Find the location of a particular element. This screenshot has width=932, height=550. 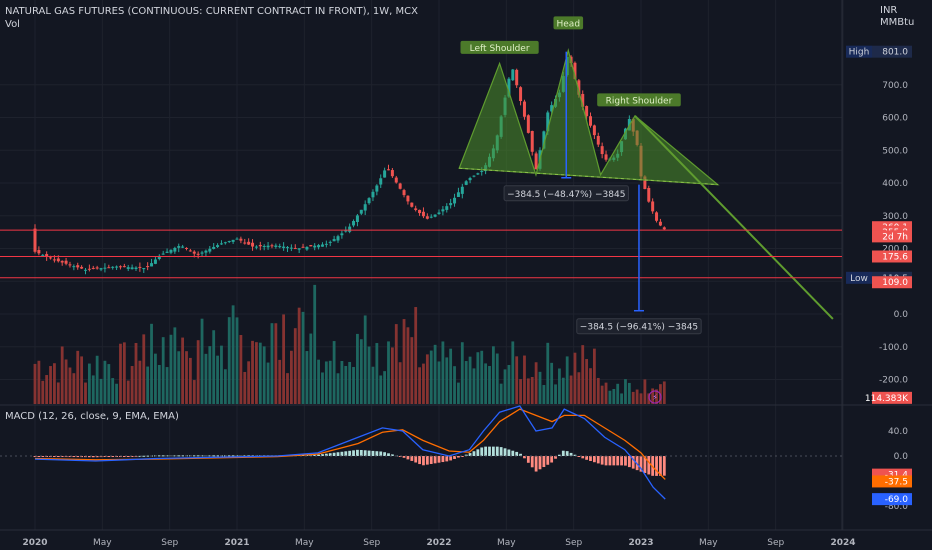

price-label-value: 109.0 is located at coordinates (895, 283).